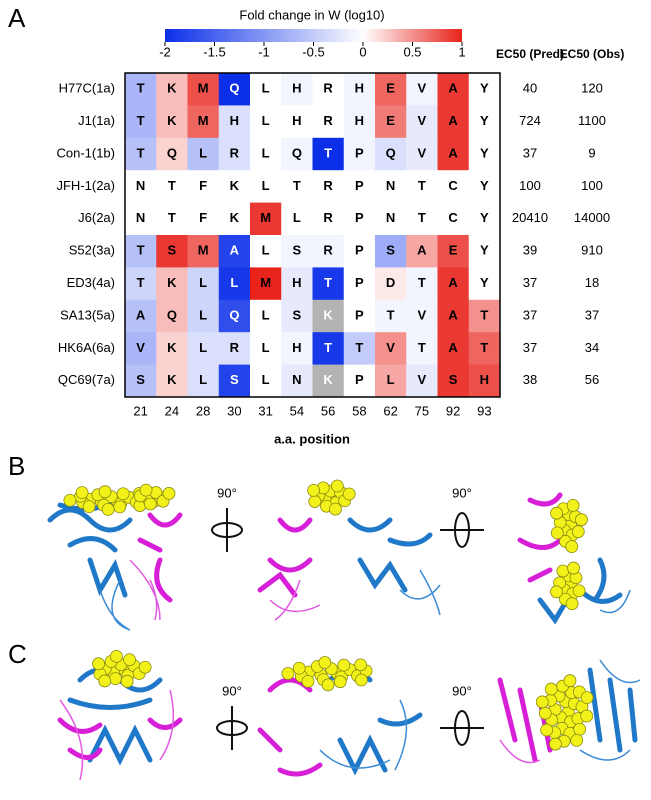 This screenshot has width=651, height=800. Describe the element at coordinates (96, 120) in the screenshot. I see `row-label: J1(1a)` at that location.